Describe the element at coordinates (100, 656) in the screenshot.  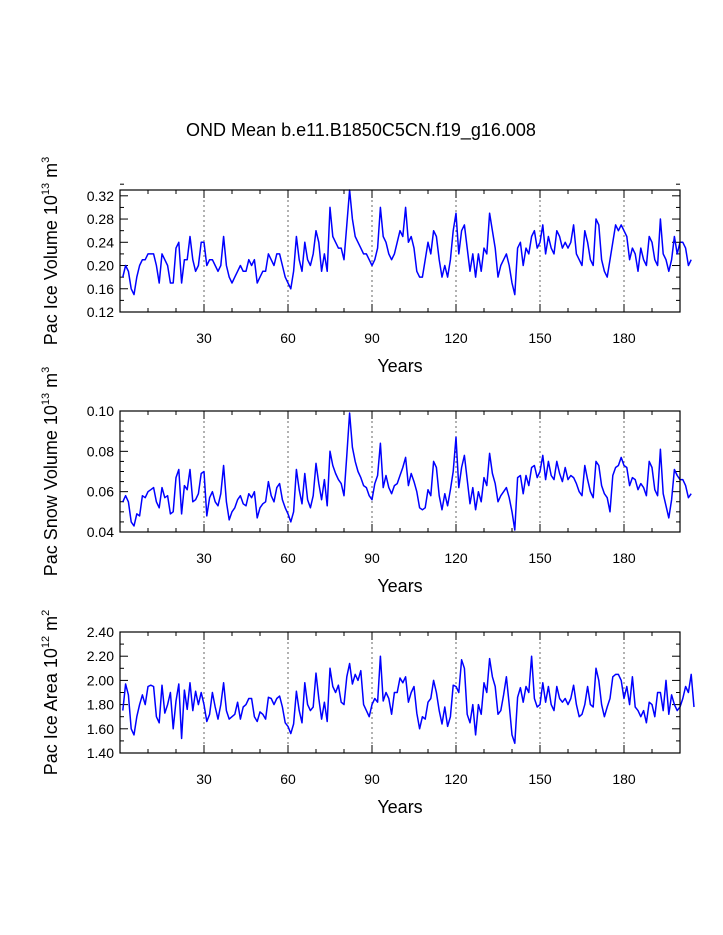
I see `y-tick-label-5: 2.20` at that location.